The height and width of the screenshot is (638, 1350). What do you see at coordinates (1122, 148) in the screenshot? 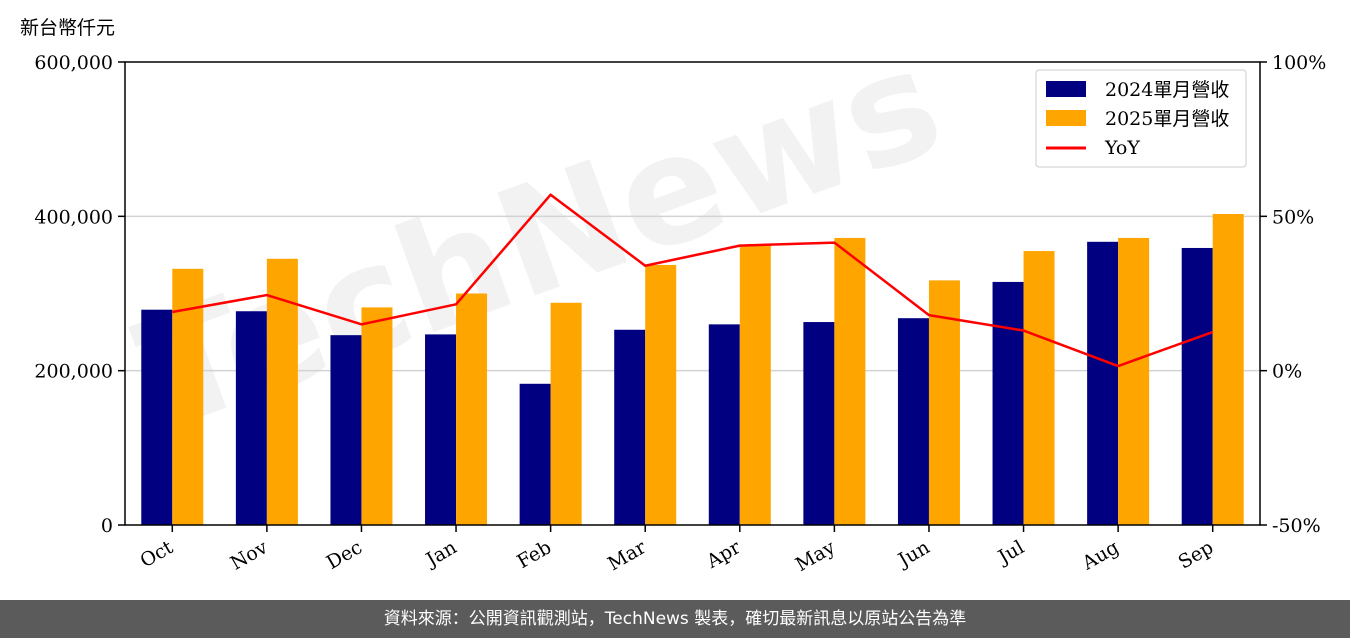
I see `legend-label-yoy: YoY` at bounding box center [1122, 148].